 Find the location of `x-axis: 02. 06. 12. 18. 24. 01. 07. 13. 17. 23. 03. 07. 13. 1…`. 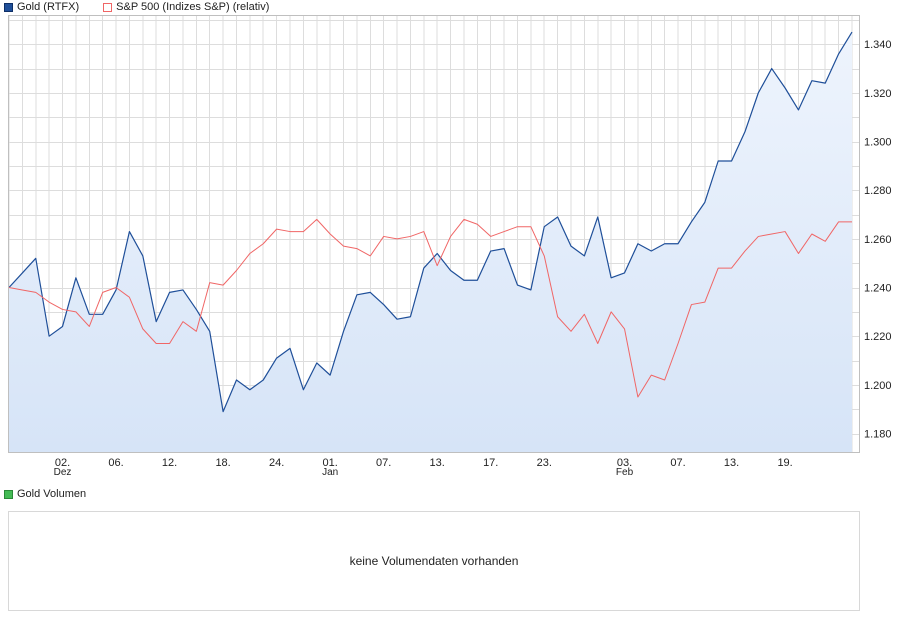

x-axis: 02. 06. 12. 18. 24. 01. 07. 13. 17. 23. 03. 07. 13. 1… is located at coordinates (423, 467).